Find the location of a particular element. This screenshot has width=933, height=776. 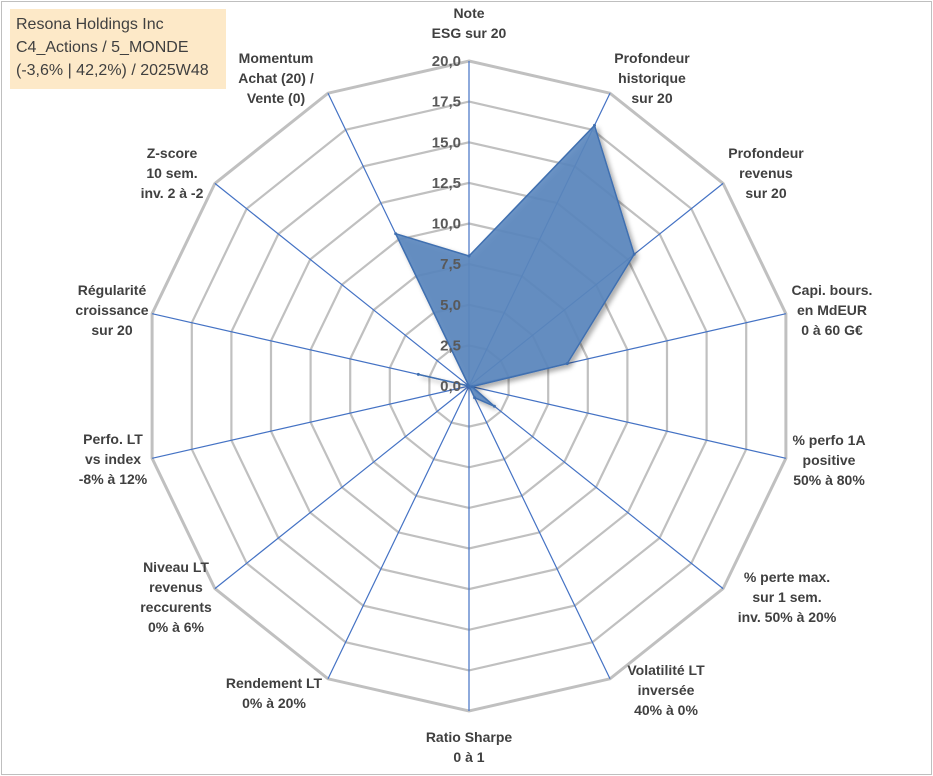

axis-label: Rendement LT 0% à 20% is located at coordinates (274, 693).